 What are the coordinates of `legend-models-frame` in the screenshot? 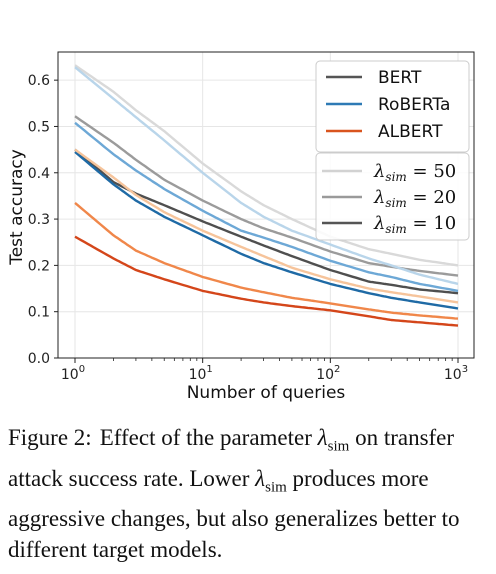 It's located at (392, 106).